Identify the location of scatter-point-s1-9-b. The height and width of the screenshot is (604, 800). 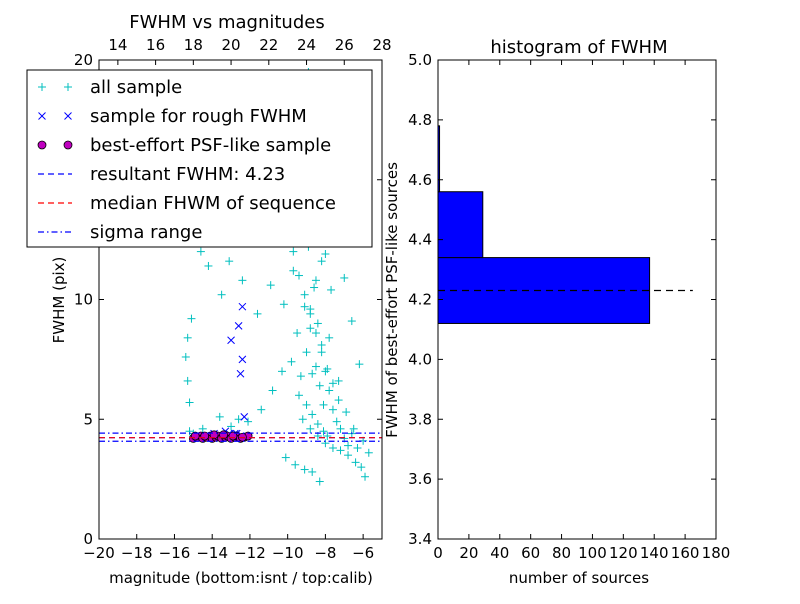
(242, 306).